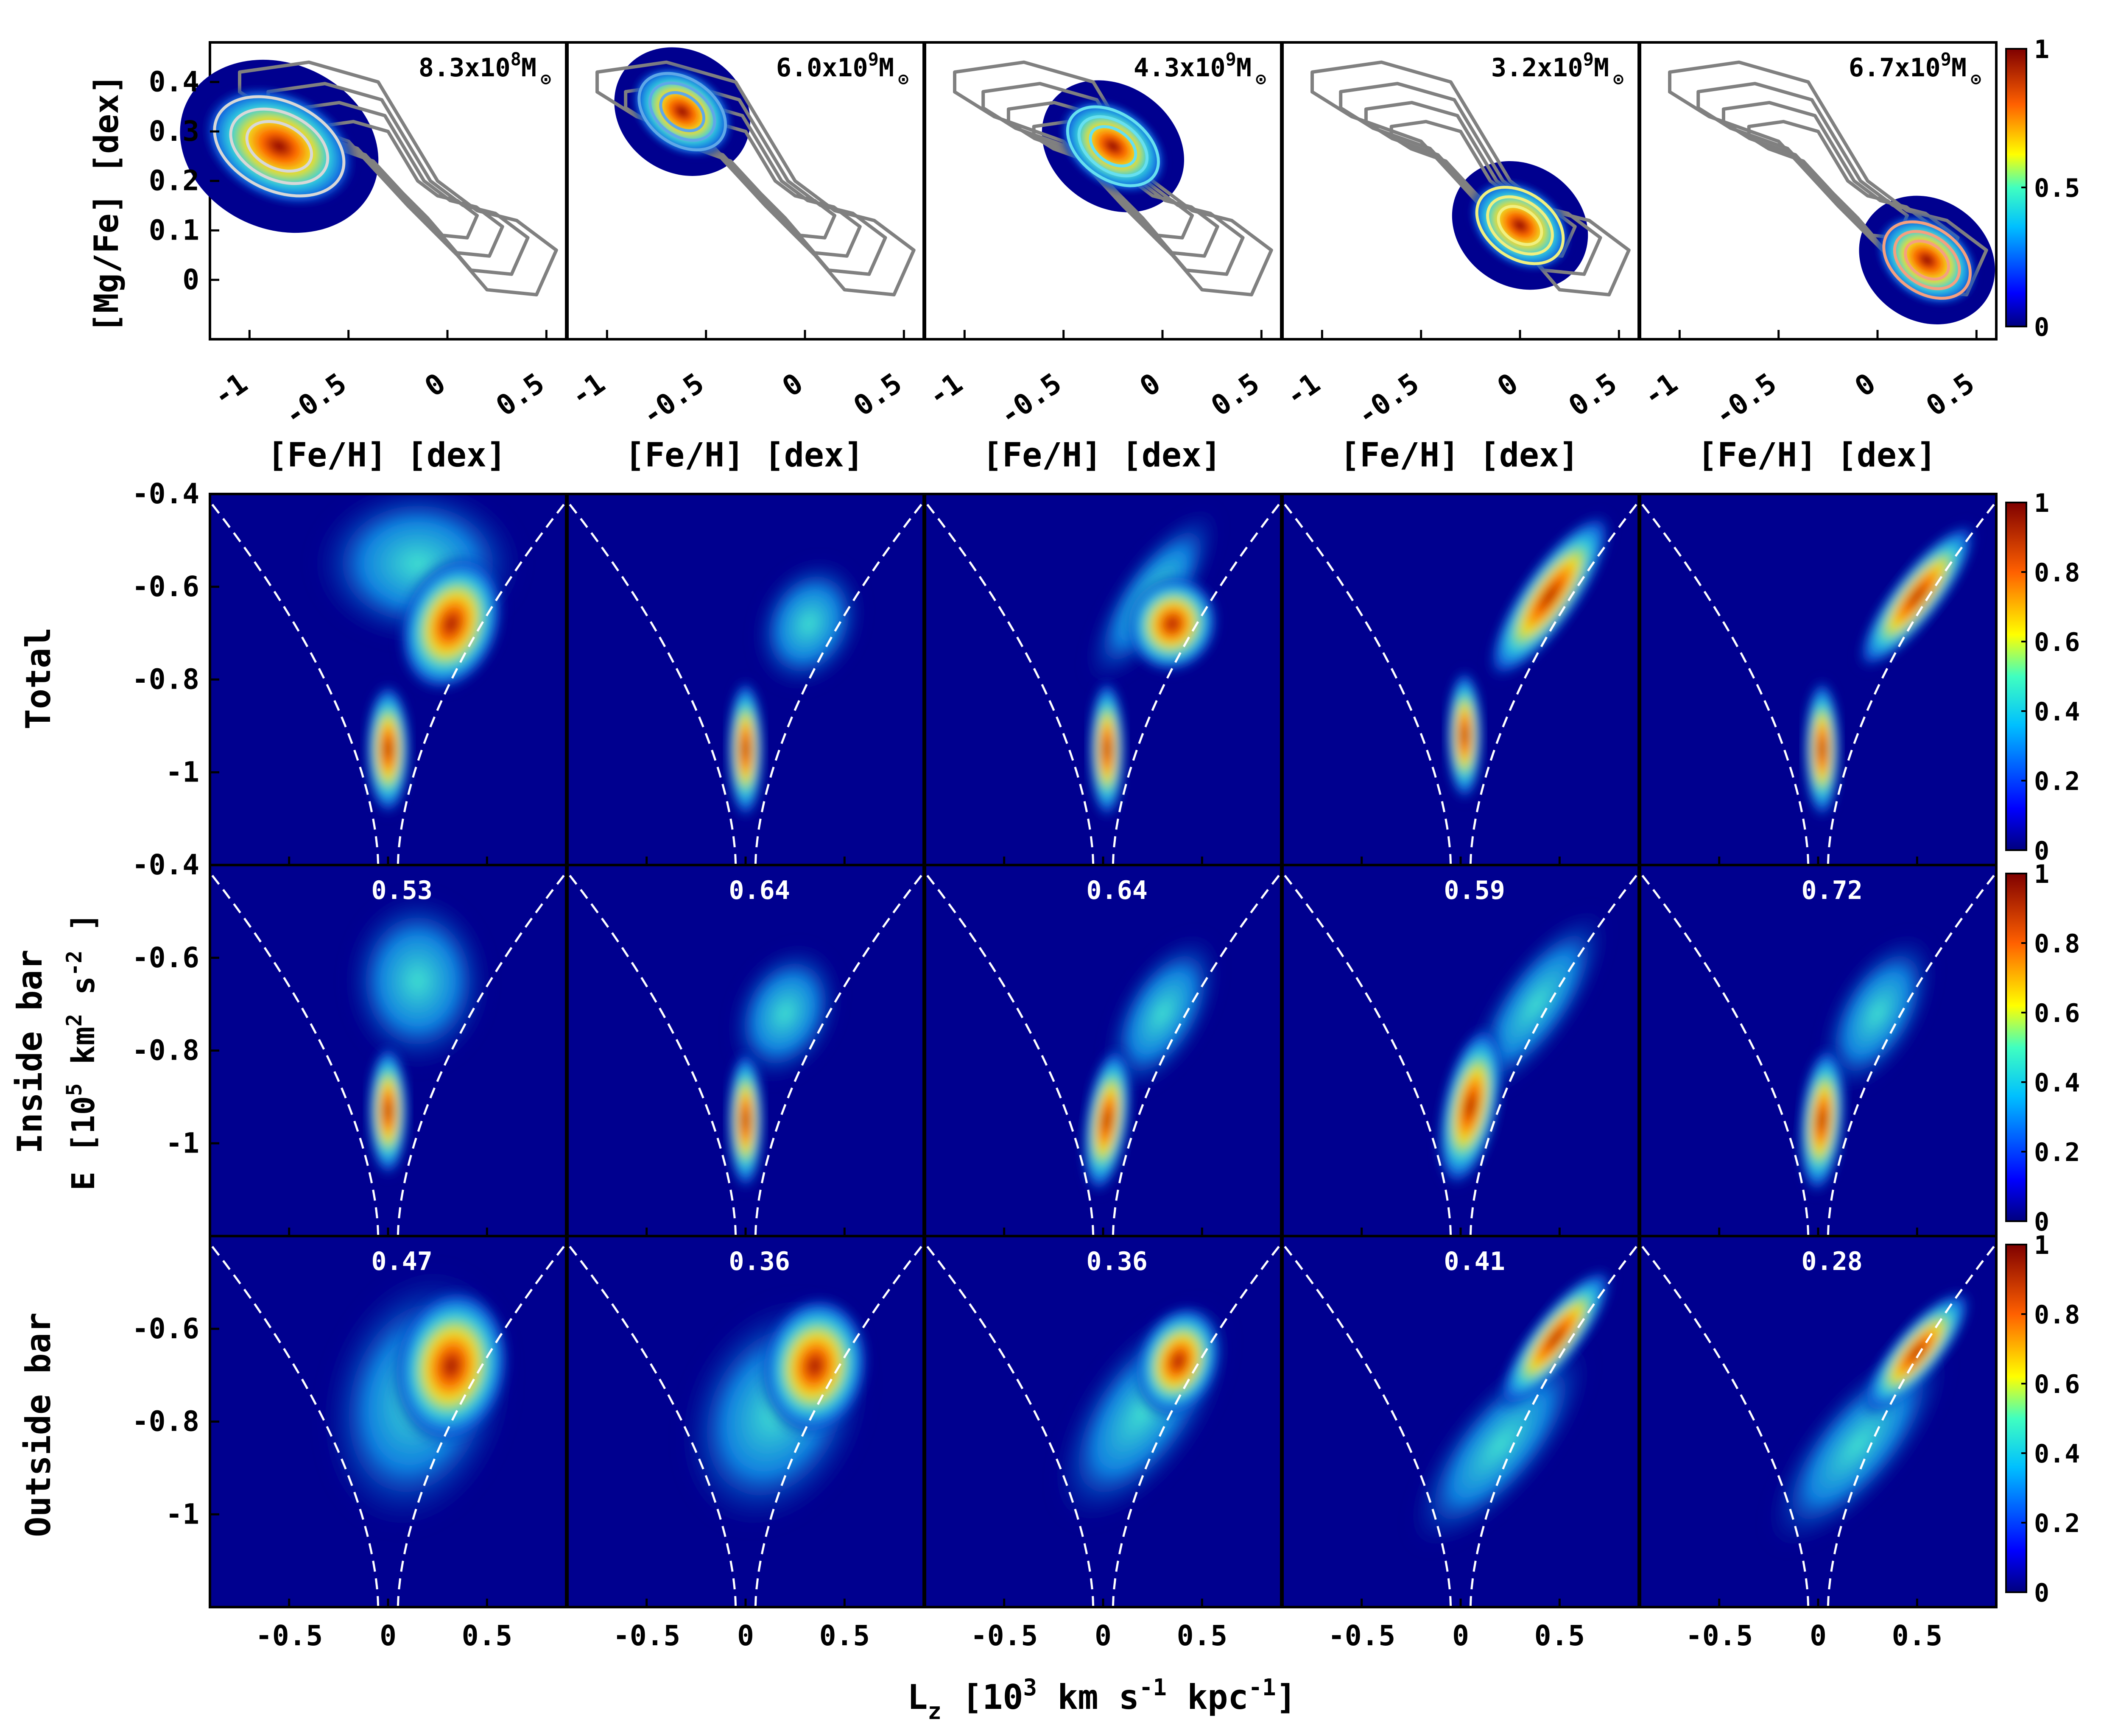 Image resolution: width=2104 pixels, height=1736 pixels. What do you see at coordinates (165, 957) in the screenshot?
I see `y-tick-label: -0.6` at bounding box center [165, 957].